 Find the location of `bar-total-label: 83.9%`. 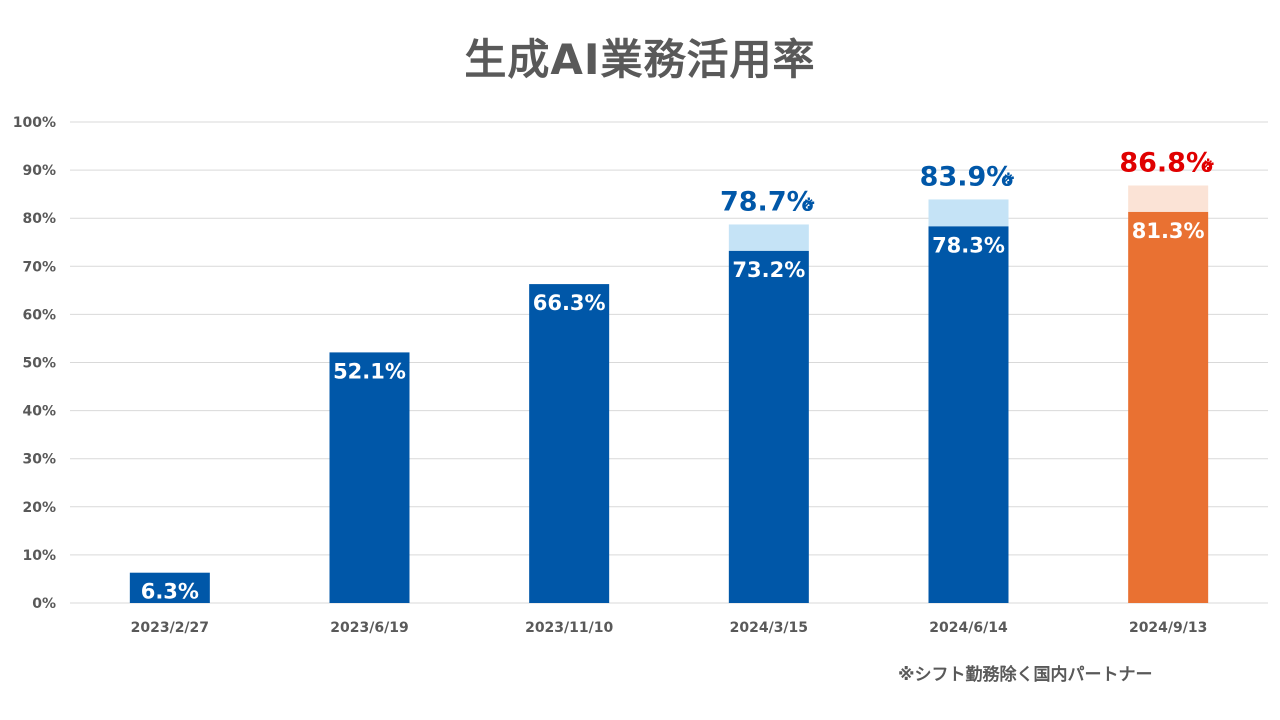

bar-total-label: 83.9% is located at coordinates (967, 176).